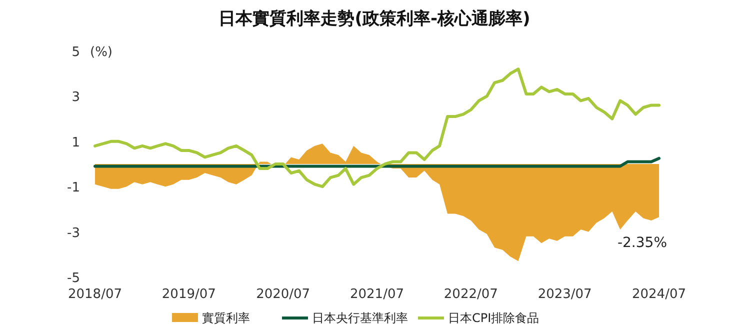 The width and height of the screenshot is (749, 336). Describe the element at coordinates (76, 52) in the screenshot. I see `y-tick-label: 5` at that location.